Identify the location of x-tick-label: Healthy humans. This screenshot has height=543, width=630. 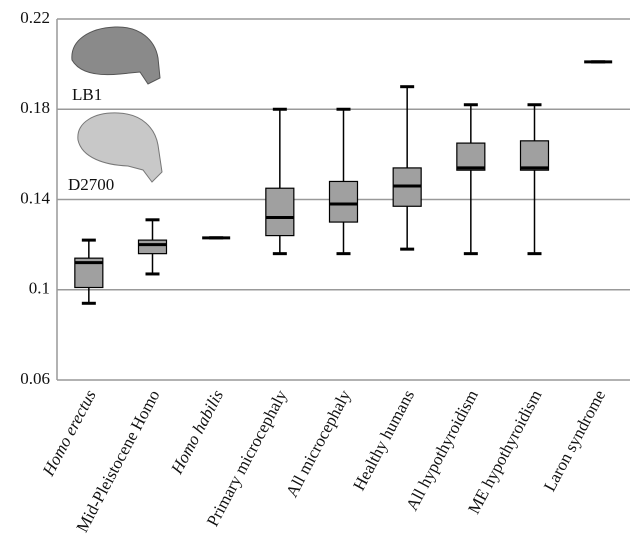
(383, 440).